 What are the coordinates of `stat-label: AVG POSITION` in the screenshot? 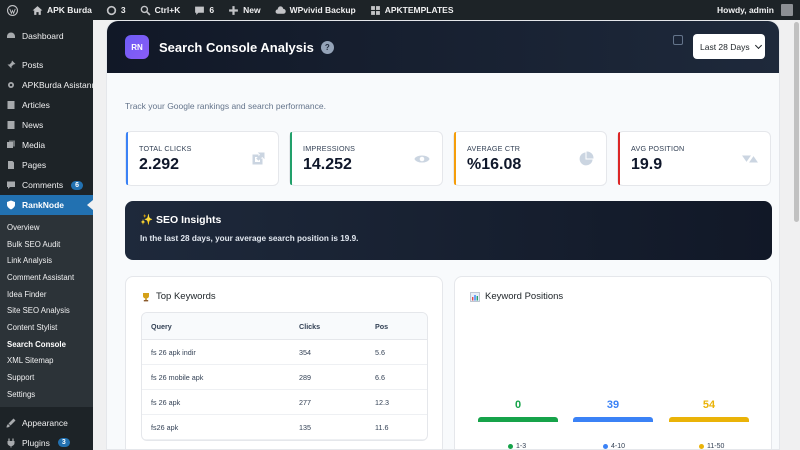 It's located at (658, 148).